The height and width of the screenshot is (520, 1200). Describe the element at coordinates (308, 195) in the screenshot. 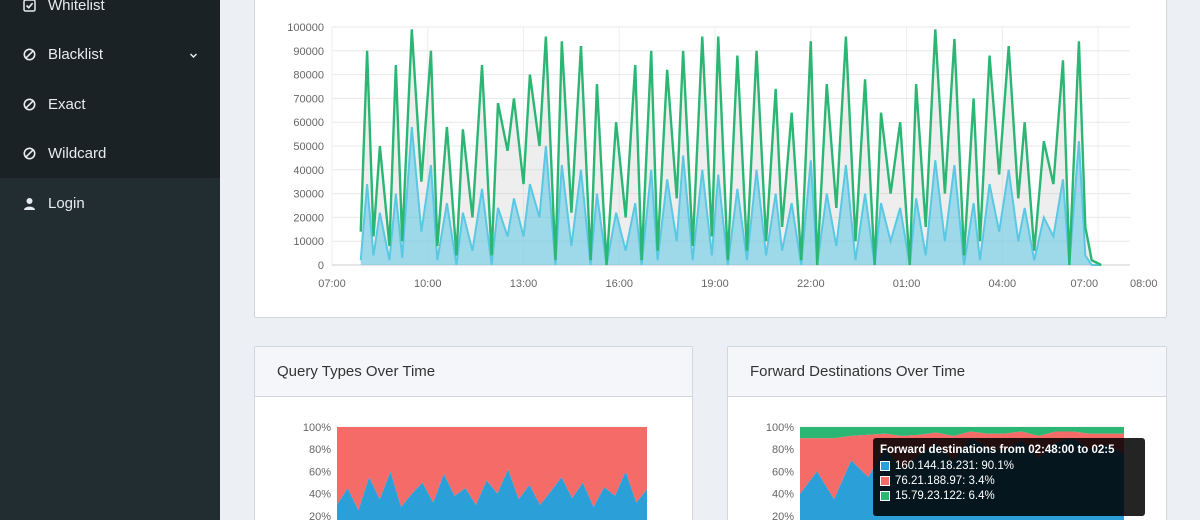

I see `y-tick-label: 30000` at that location.